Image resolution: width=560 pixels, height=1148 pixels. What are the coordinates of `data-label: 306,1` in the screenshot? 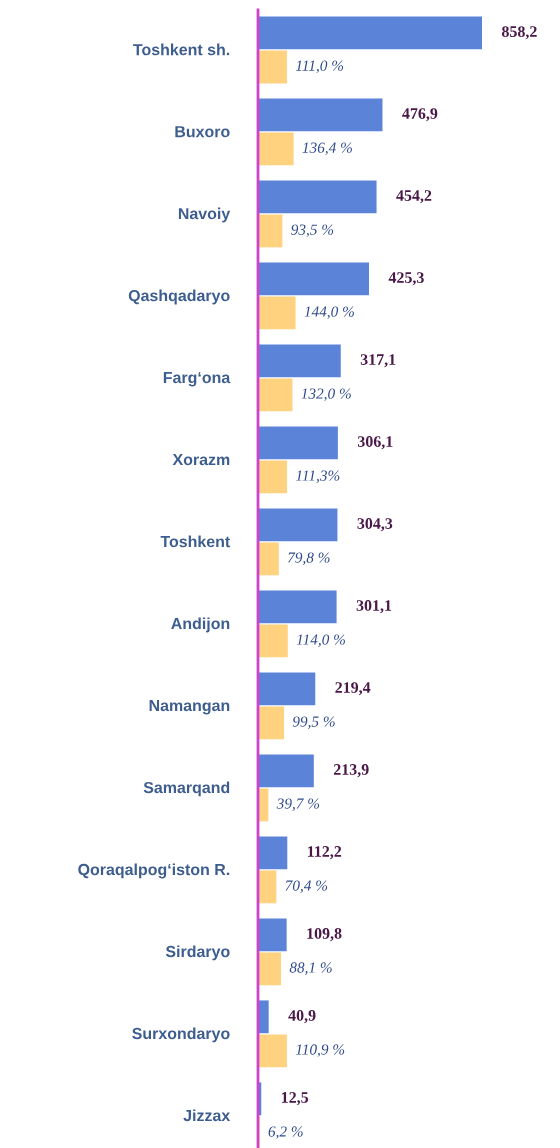 It's located at (375, 443).